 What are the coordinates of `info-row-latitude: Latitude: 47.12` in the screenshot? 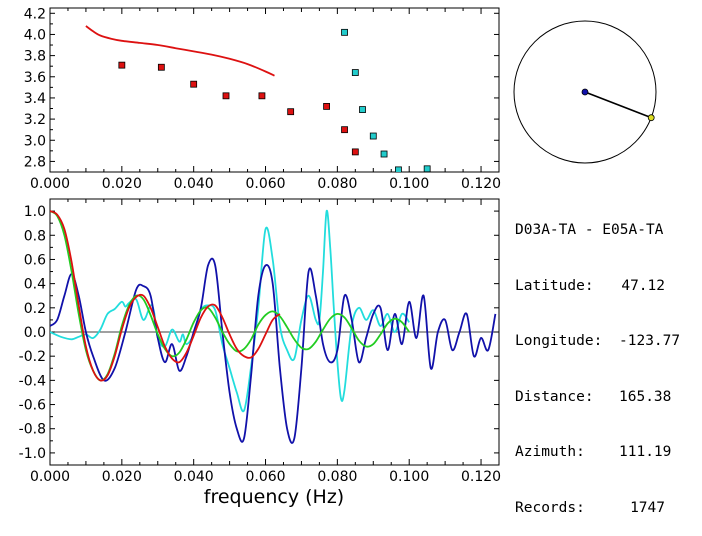 It's located at (590, 286).